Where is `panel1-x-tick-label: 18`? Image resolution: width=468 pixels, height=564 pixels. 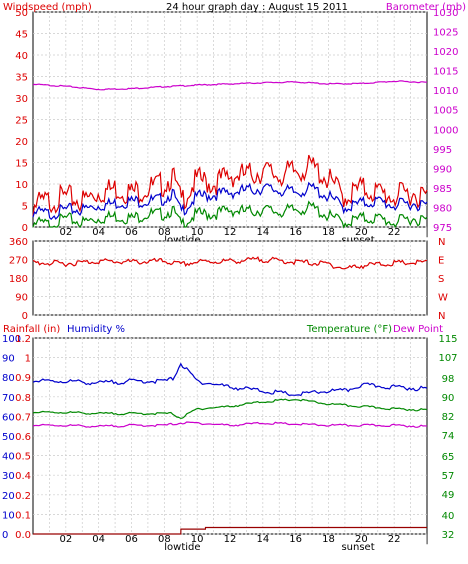 panel1-x-tick-label: 18 is located at coordinates (328, 232).